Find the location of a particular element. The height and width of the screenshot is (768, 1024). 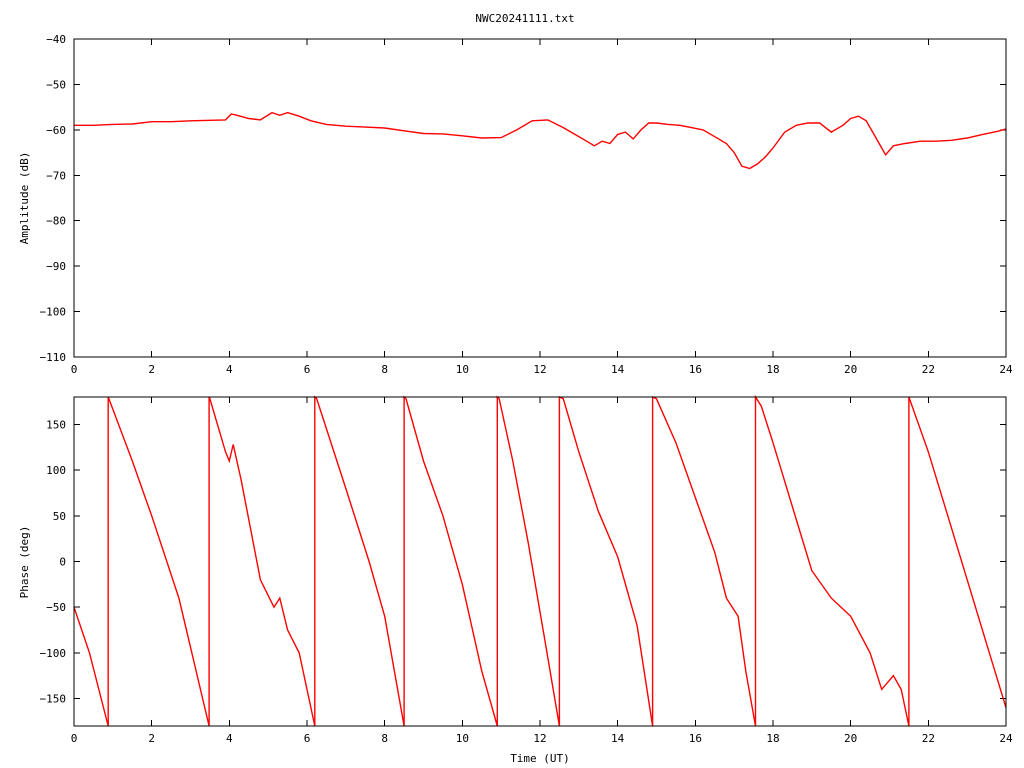

phase-x-tick-label: 22 is located at coordinates (928, 738).